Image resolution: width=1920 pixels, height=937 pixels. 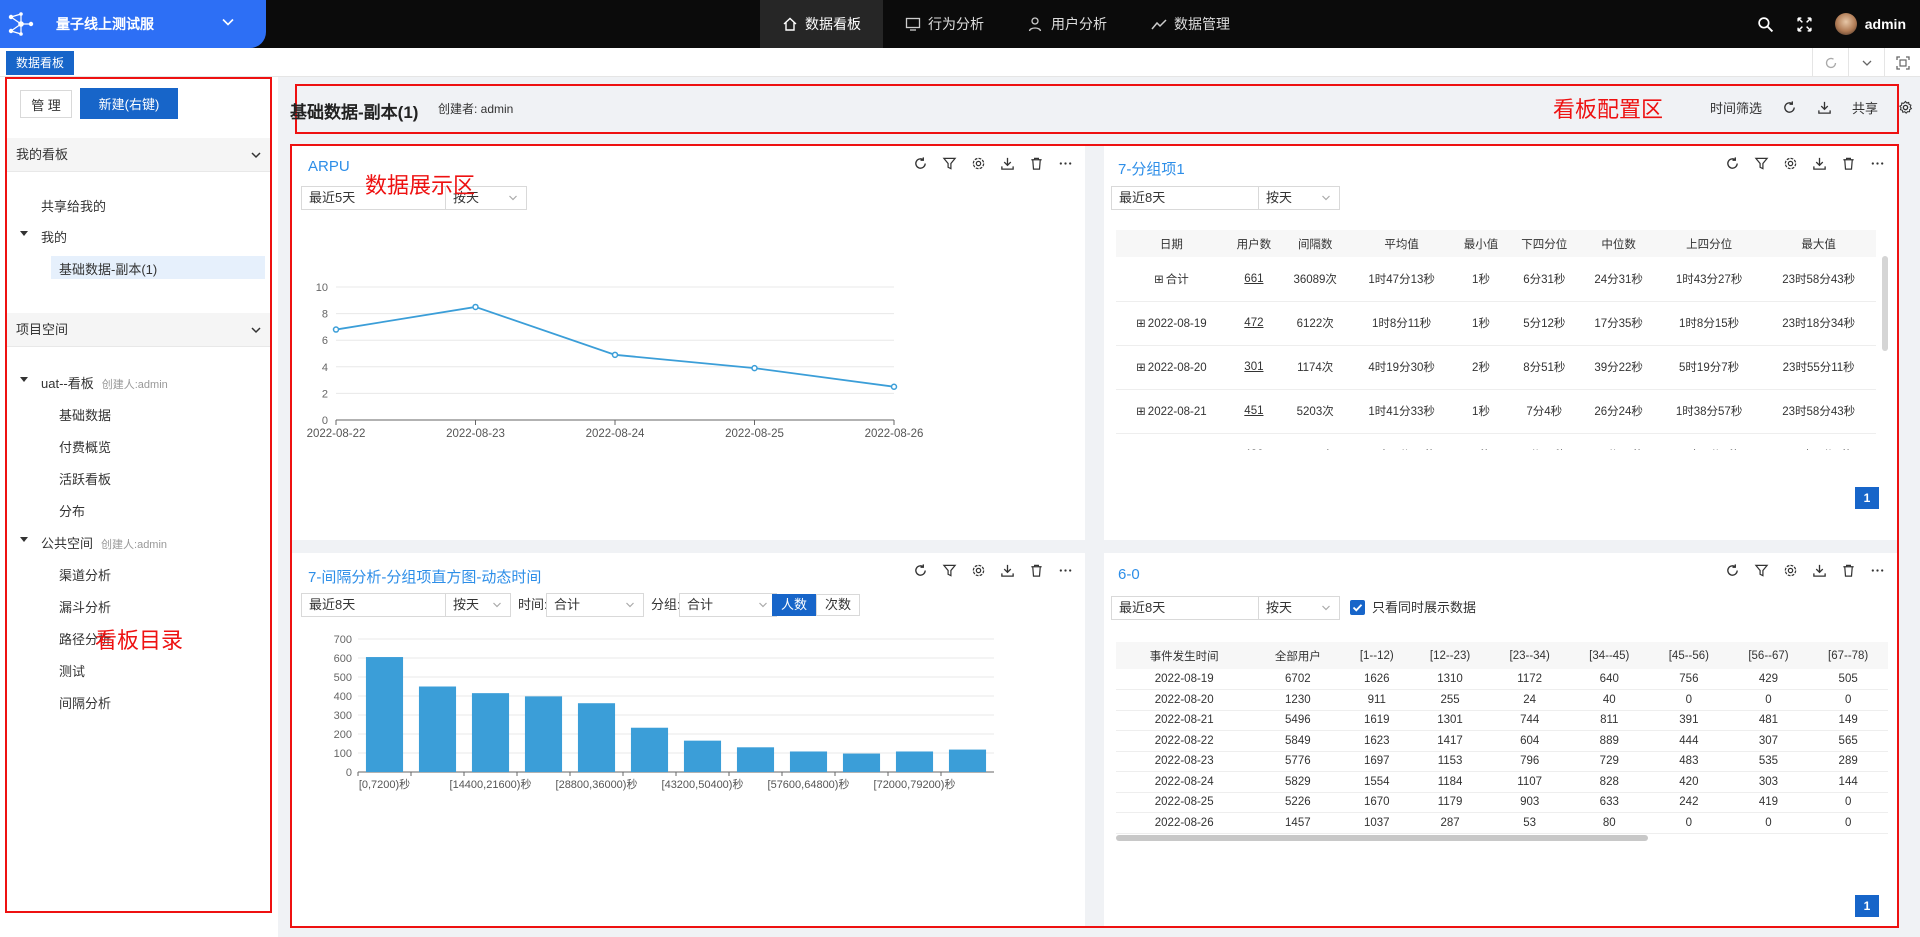 I want to click on user-count-link: 472, so click(x=1254, y=323).